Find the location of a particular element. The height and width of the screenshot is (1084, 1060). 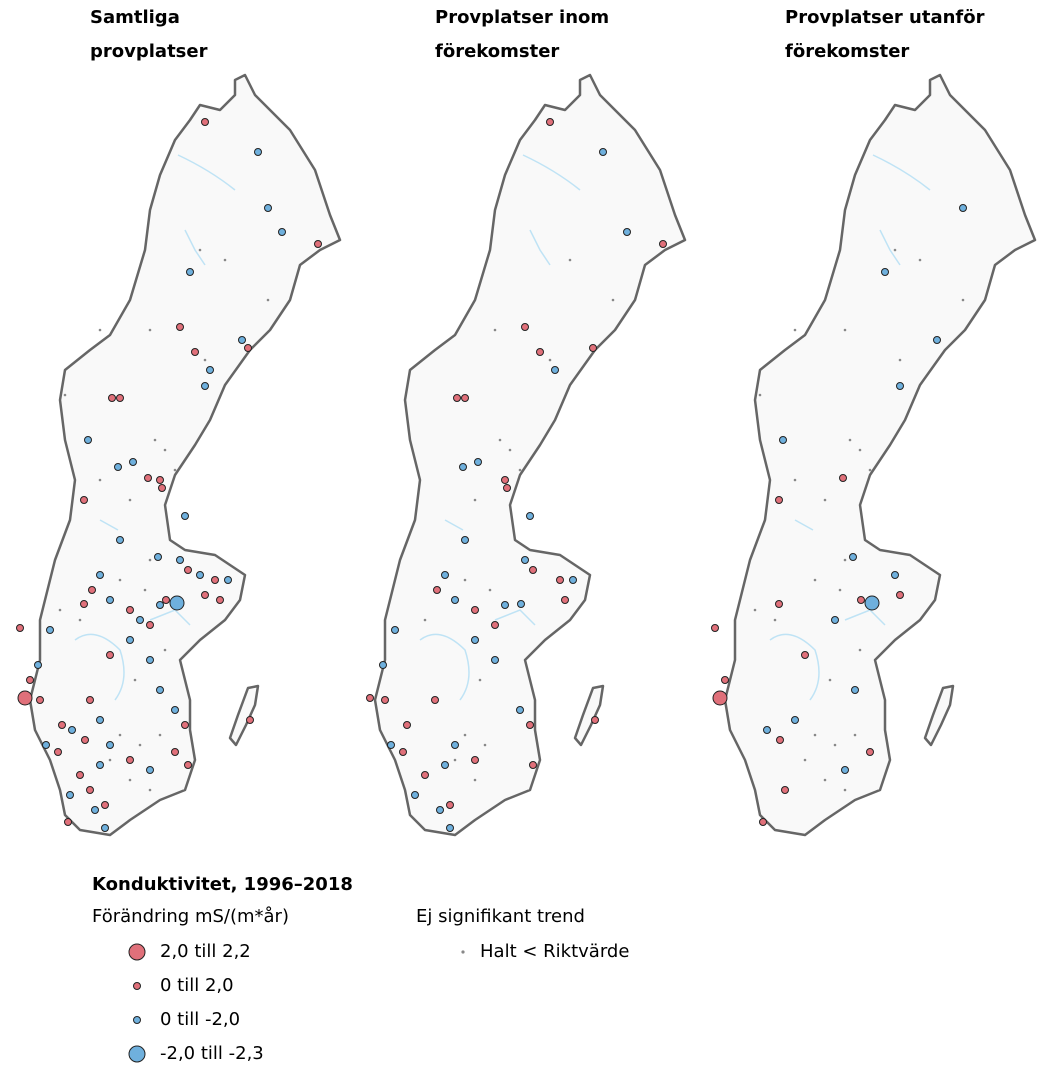

legend-item: 2,0 till 2,2 is located at coordinates (205, 951).